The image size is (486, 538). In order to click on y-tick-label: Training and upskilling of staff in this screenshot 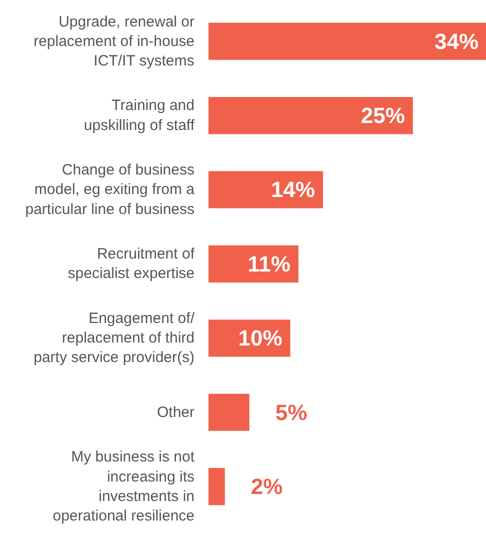, I will do `click(140, 115)`.